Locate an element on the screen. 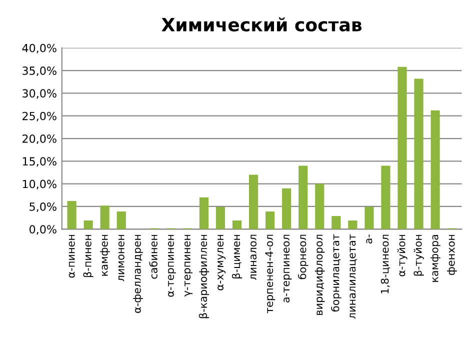  x-tick-label: линалилацетат is located at coordinates (353, 276).